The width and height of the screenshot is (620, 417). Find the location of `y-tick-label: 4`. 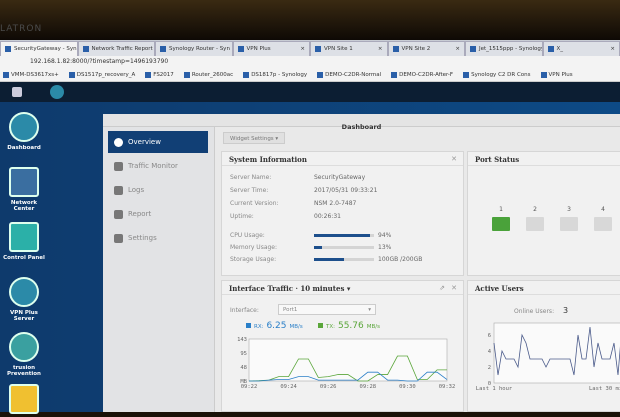

y-tick-label: 4 is located at coordinates (490, 352).